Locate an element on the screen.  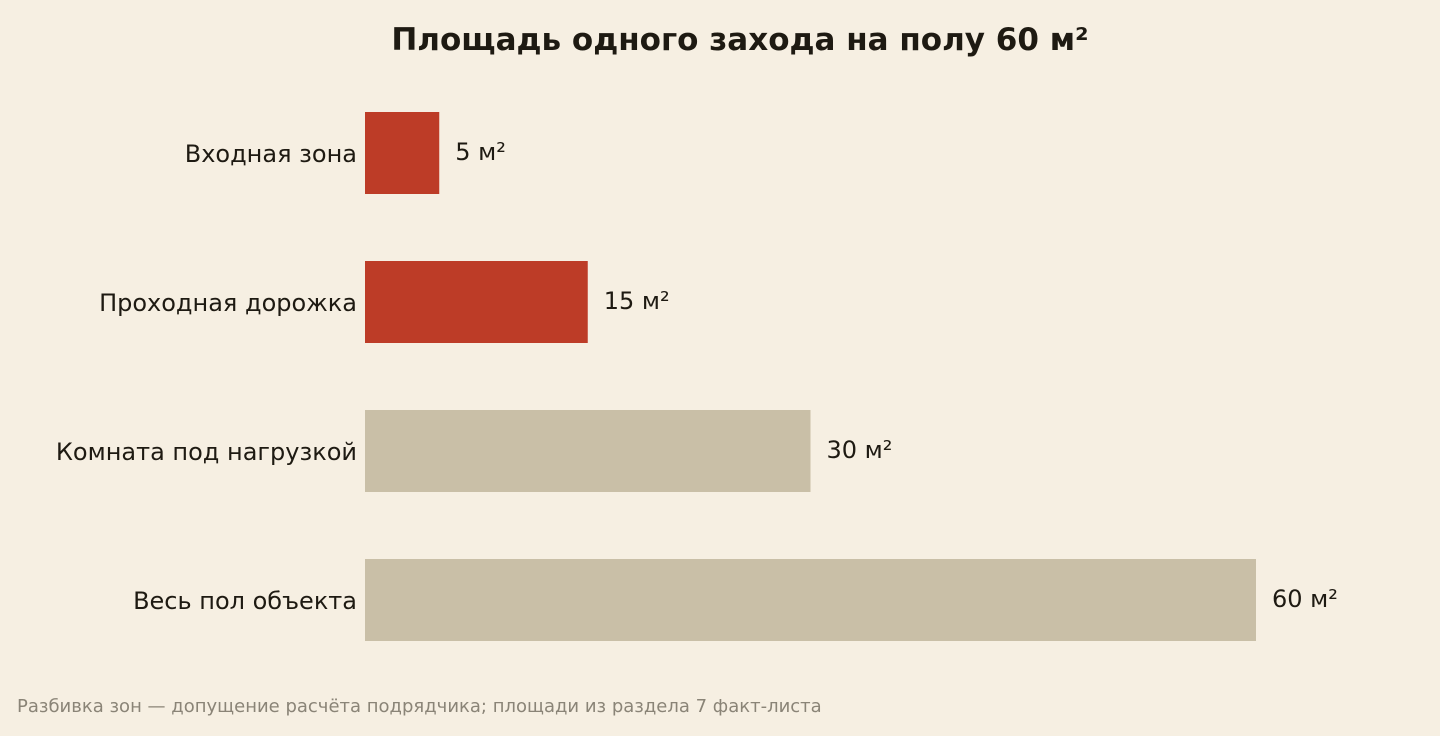
value-label: 5 м² is located at coordinates (480, 152).